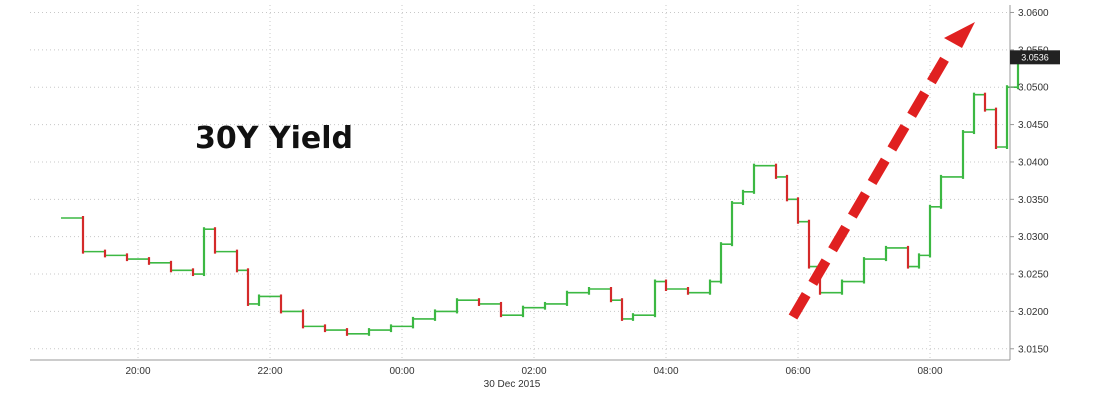 The image size is (1112, 394). What do you see at coordinates (137, 371) in the screenshot?
I see `x-tick-label: 20:00` at bounding box center [137, 371].